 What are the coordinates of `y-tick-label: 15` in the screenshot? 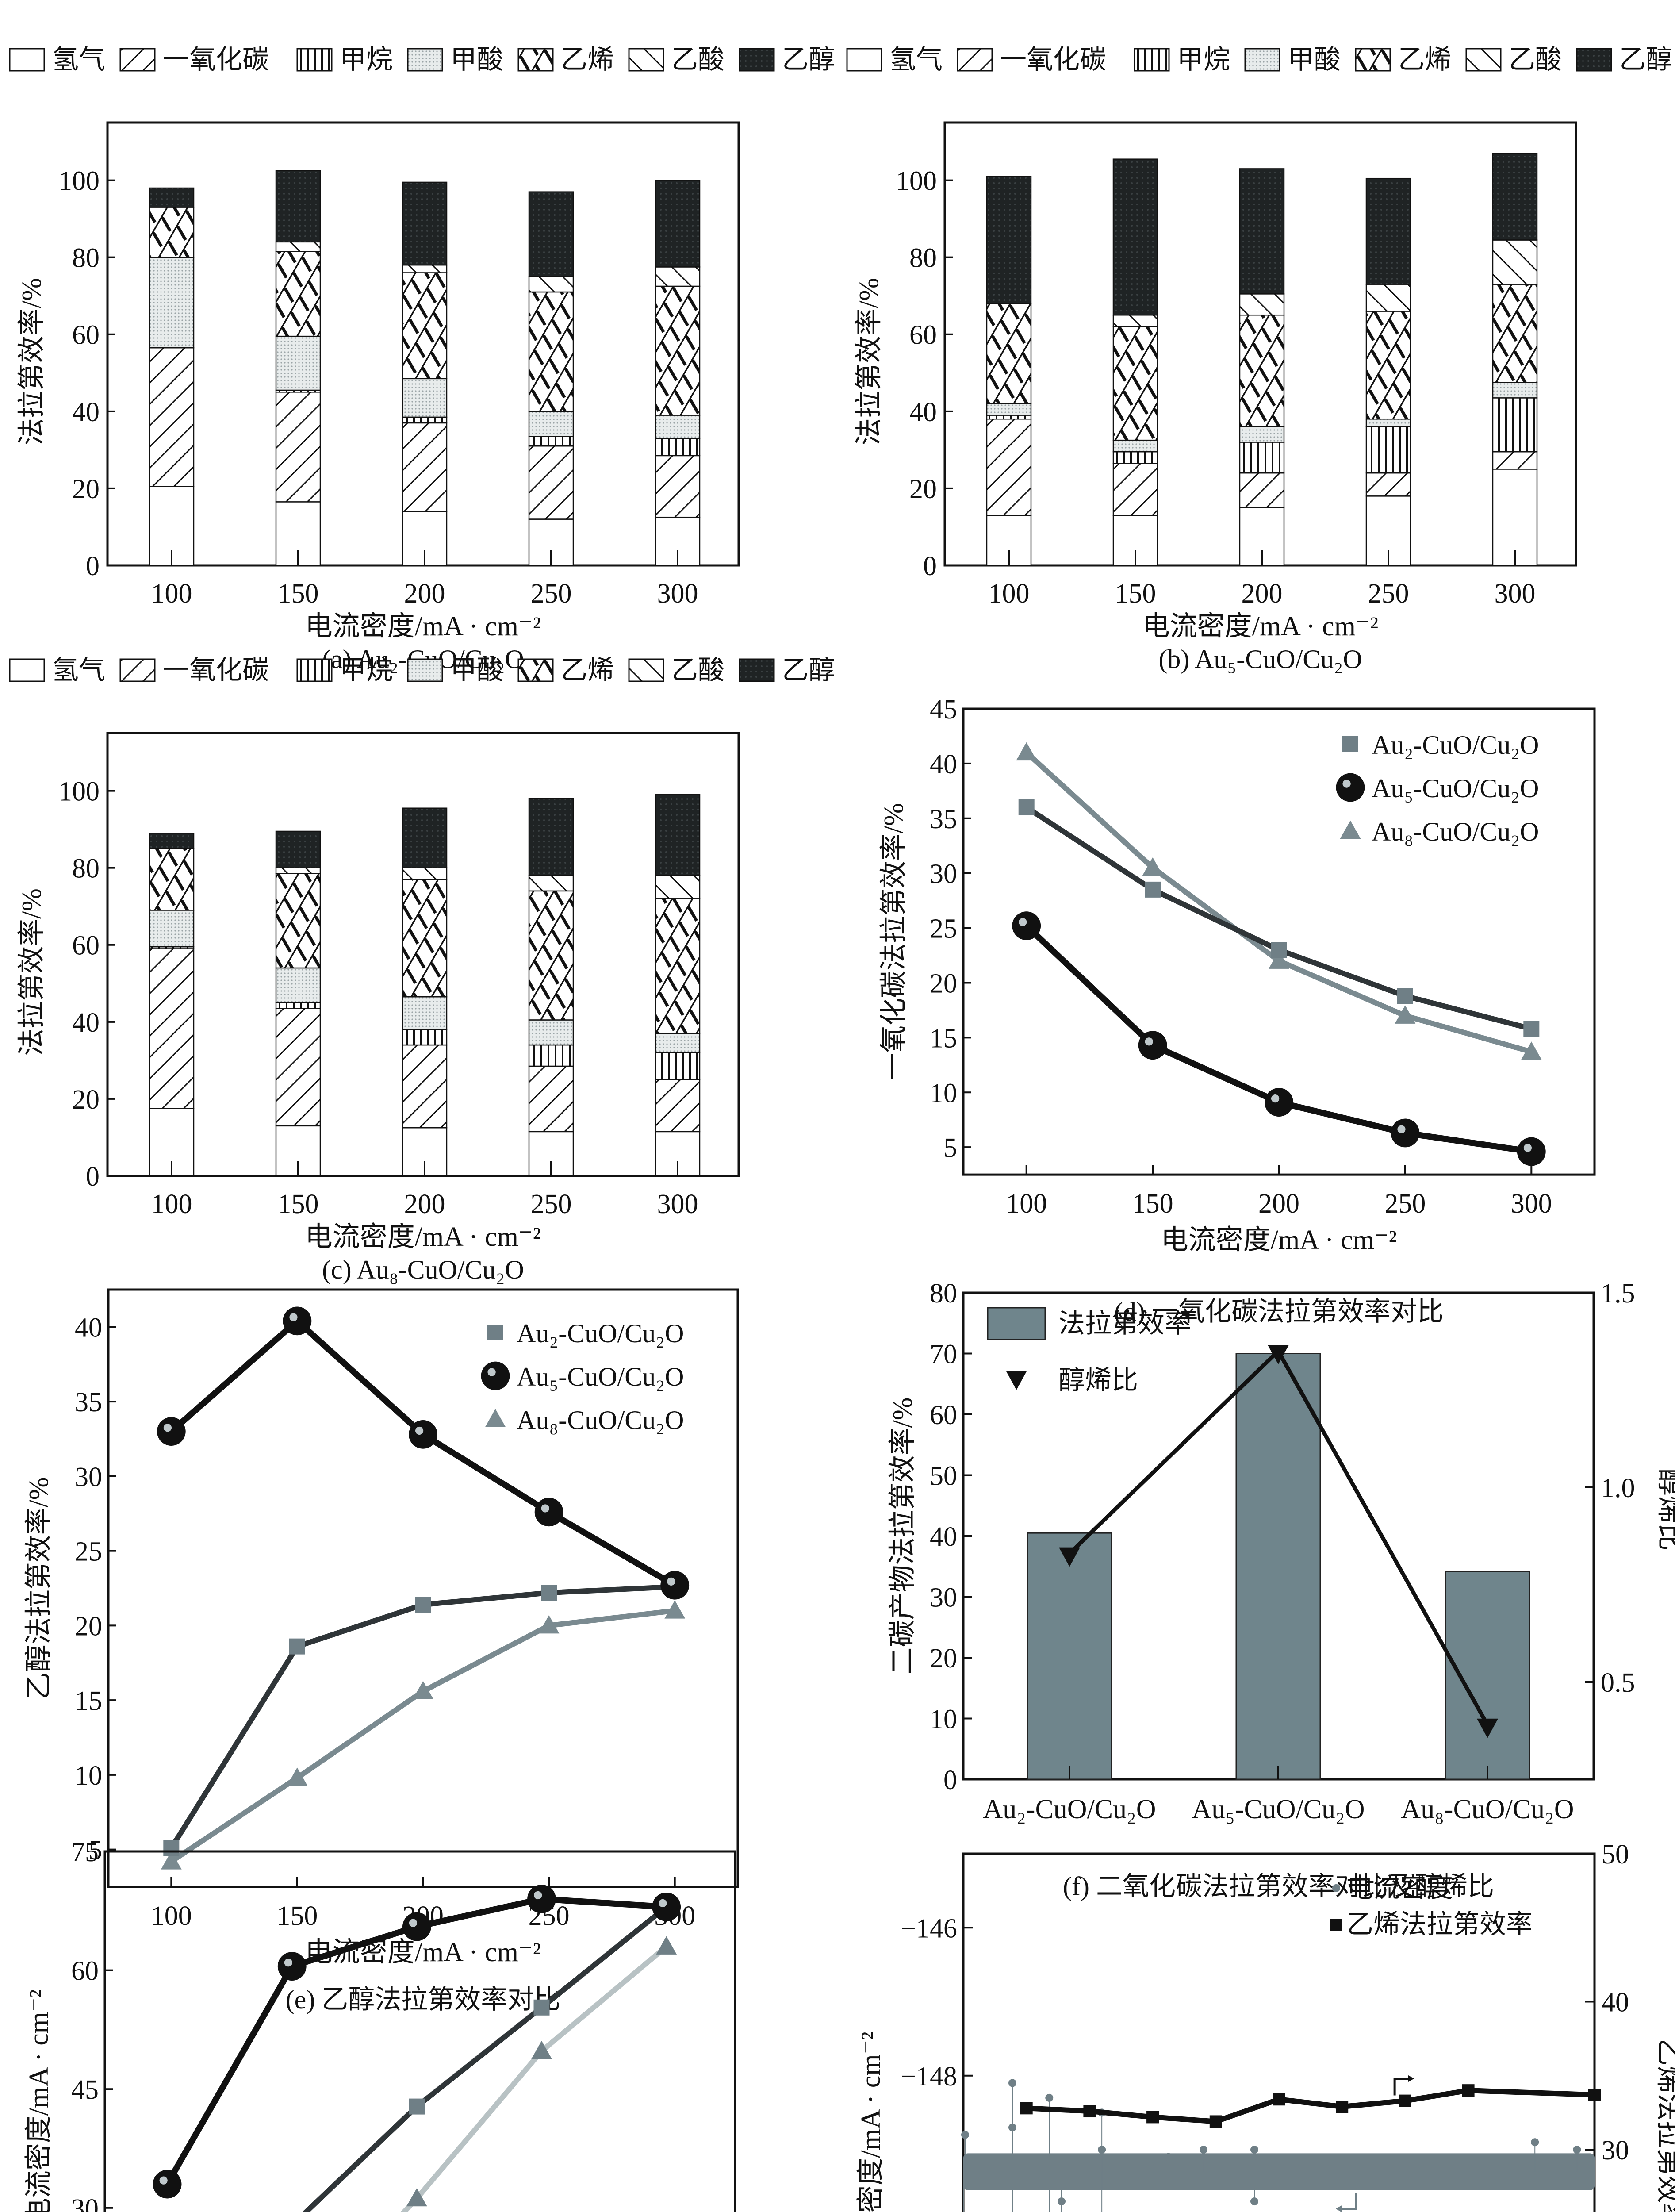 It's located at (943, 1038).